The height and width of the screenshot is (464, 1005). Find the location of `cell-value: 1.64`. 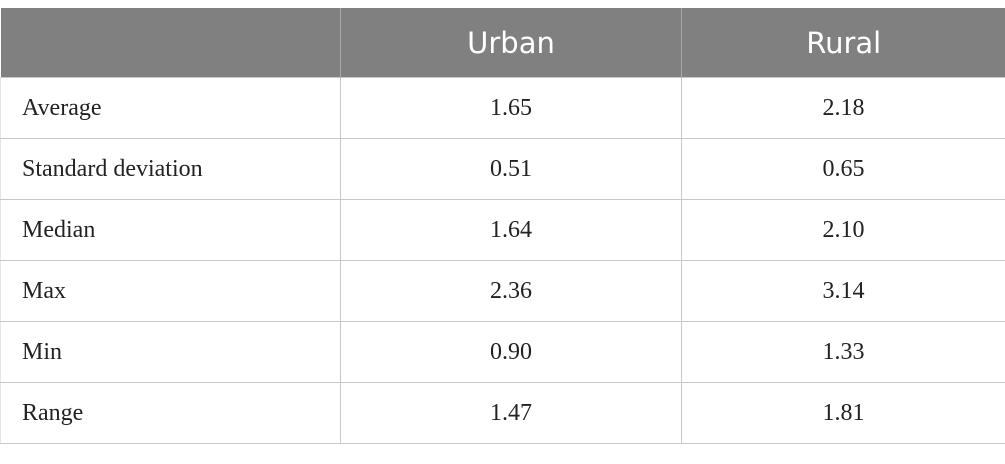

cell-value: 1.64 is located at coordinates (511, 230).